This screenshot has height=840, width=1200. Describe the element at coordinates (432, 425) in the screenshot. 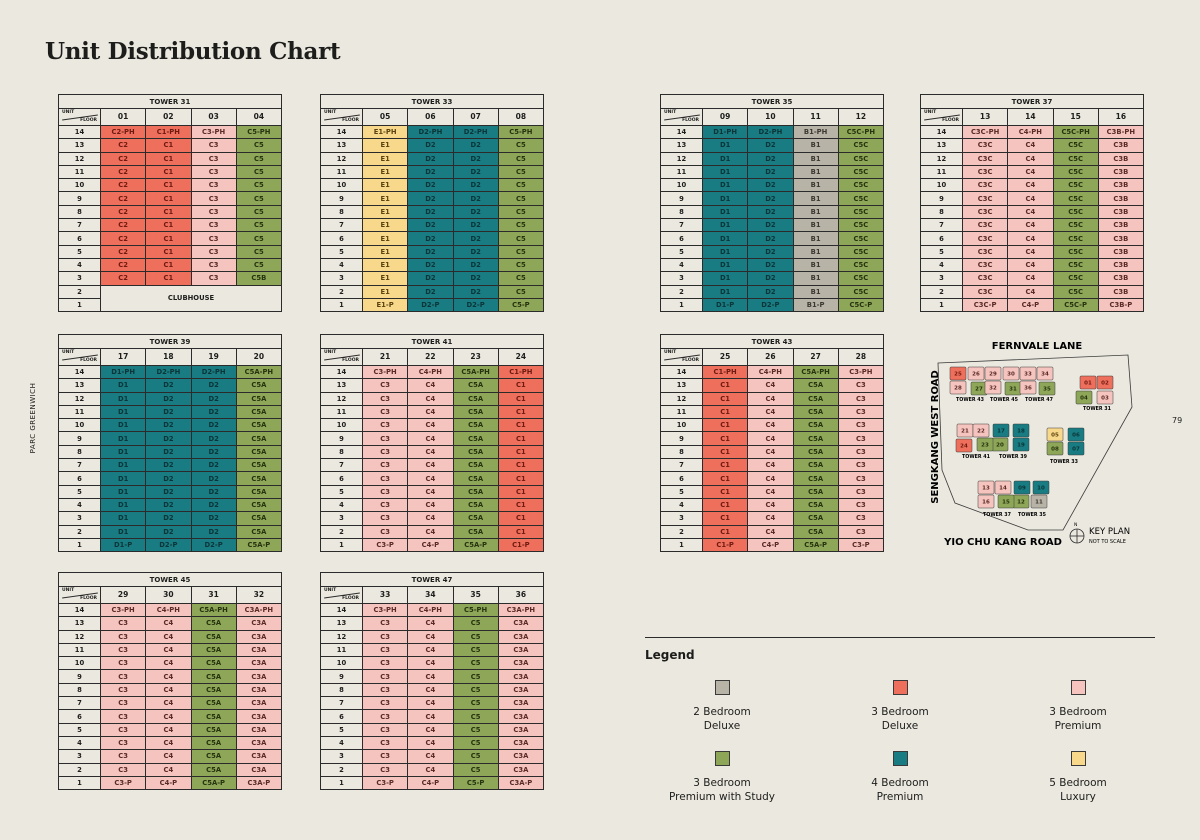

I see `floor-row: 10 C3 C4 C5A C1` at that location.